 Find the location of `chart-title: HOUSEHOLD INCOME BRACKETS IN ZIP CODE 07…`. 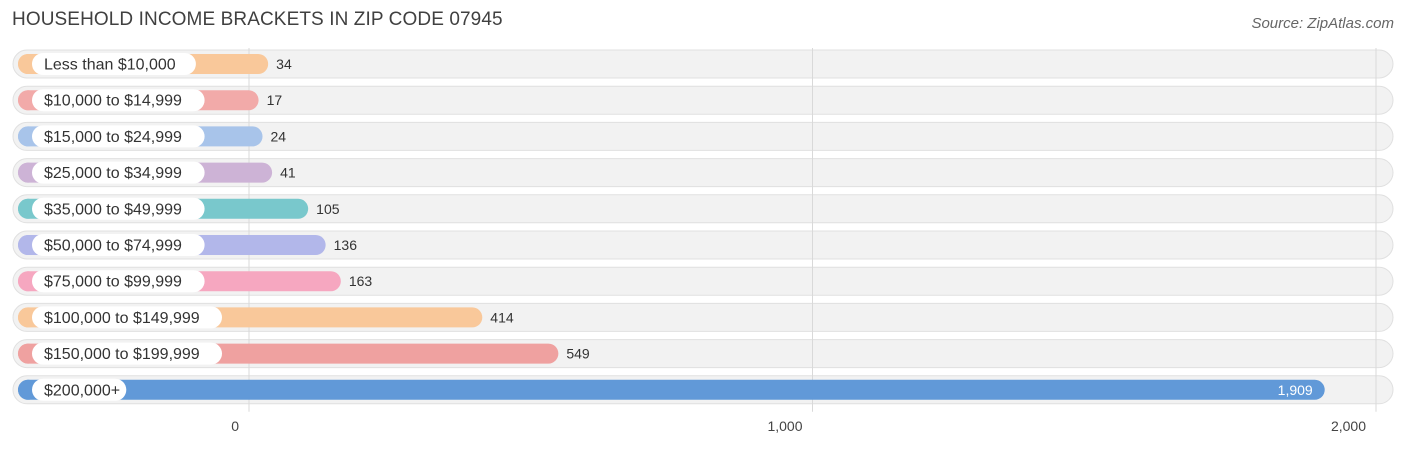

chart-title: HOUSEHOLD INCOME BRACKETS IN ZIP CODE 07… is located at coordinates (257, 19).